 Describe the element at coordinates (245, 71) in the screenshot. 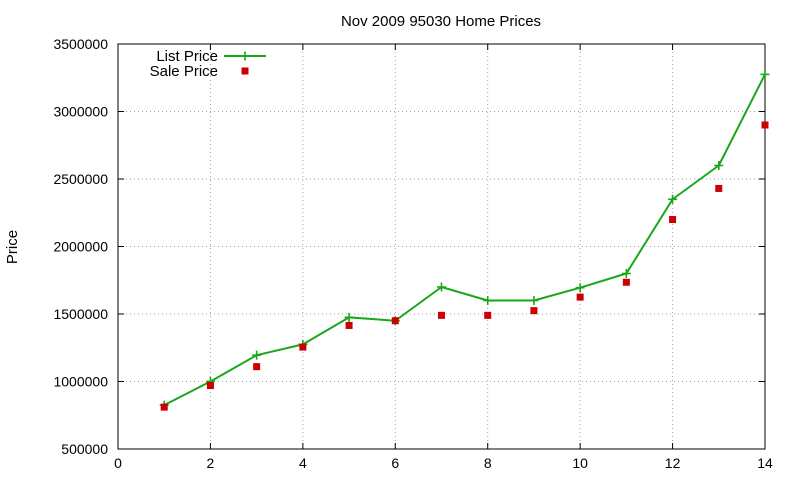

I see `legend-marker-sale-price` at that location.